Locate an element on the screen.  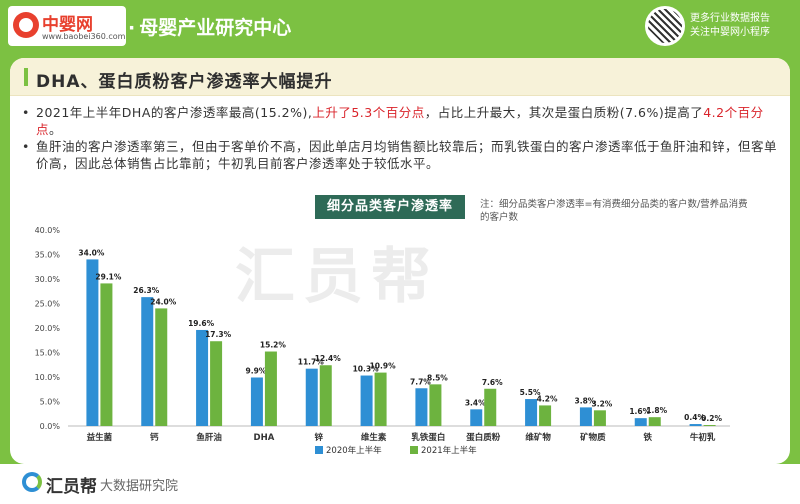
brand-logo-icon is located at coordinates (32, 482).